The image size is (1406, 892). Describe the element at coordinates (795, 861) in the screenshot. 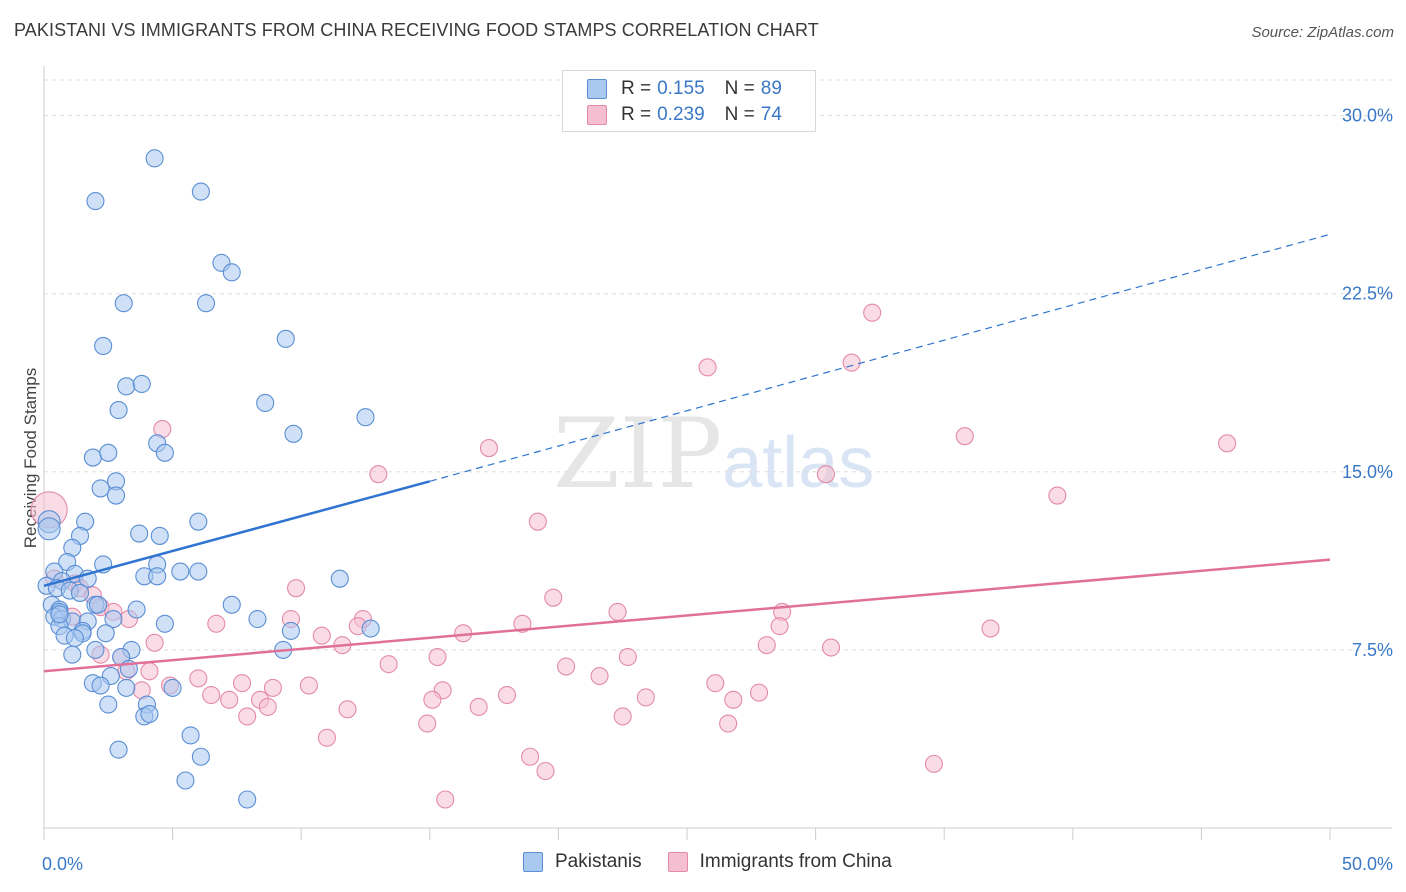

I see `series-label-china: Immigrants from China` at that location.